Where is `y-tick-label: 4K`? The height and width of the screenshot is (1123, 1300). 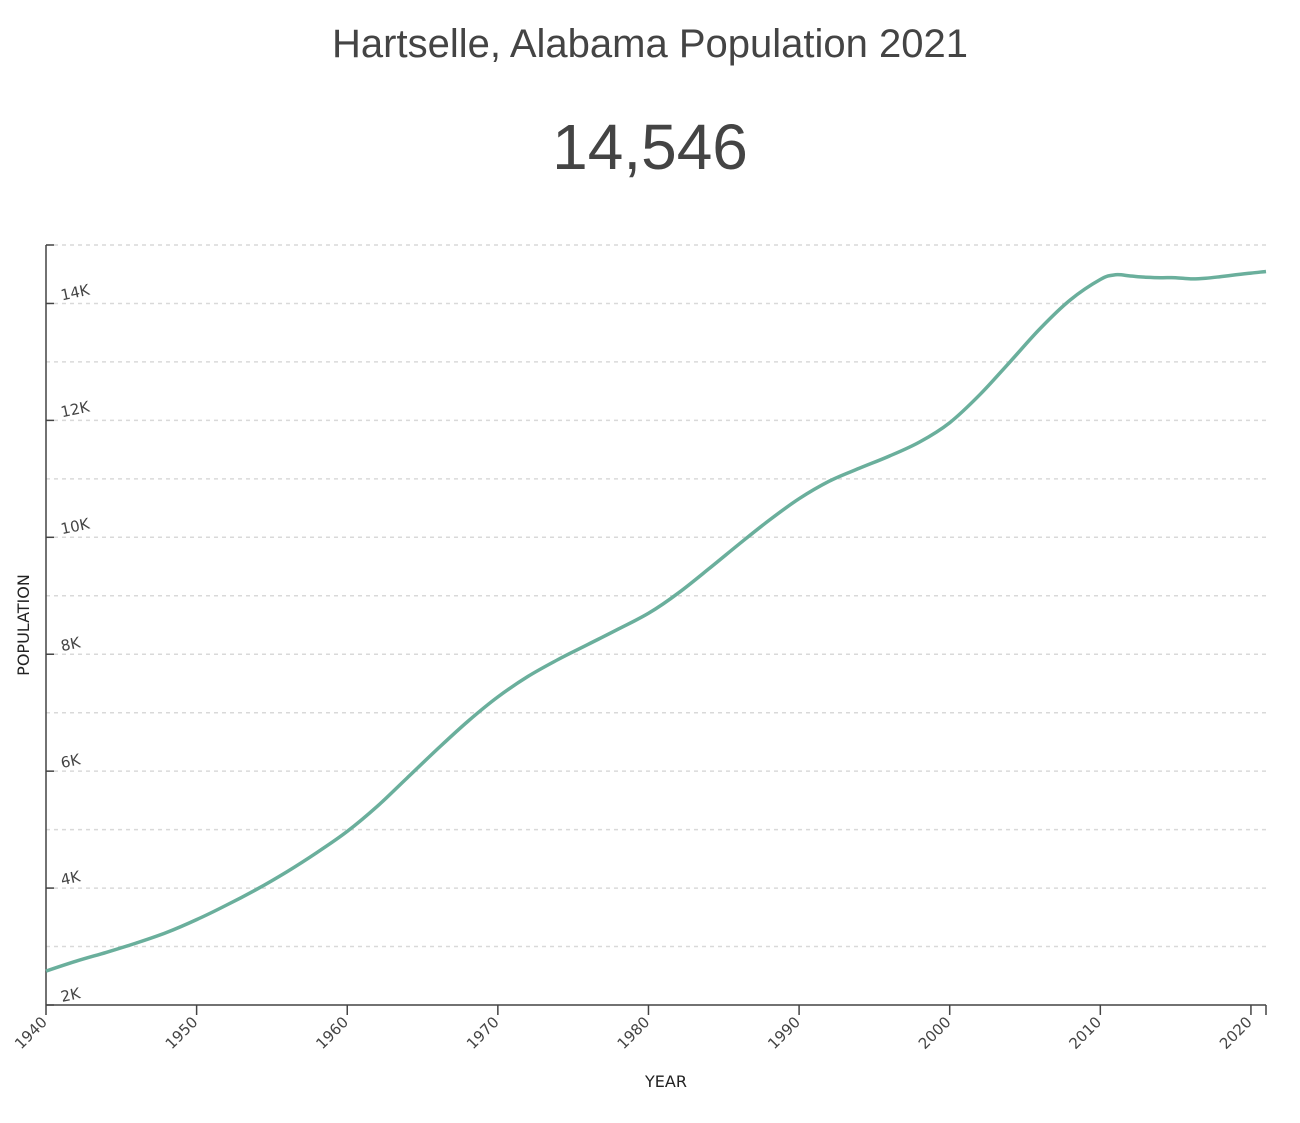
y-tick-label: 4K is located at coordinates (71, 878).